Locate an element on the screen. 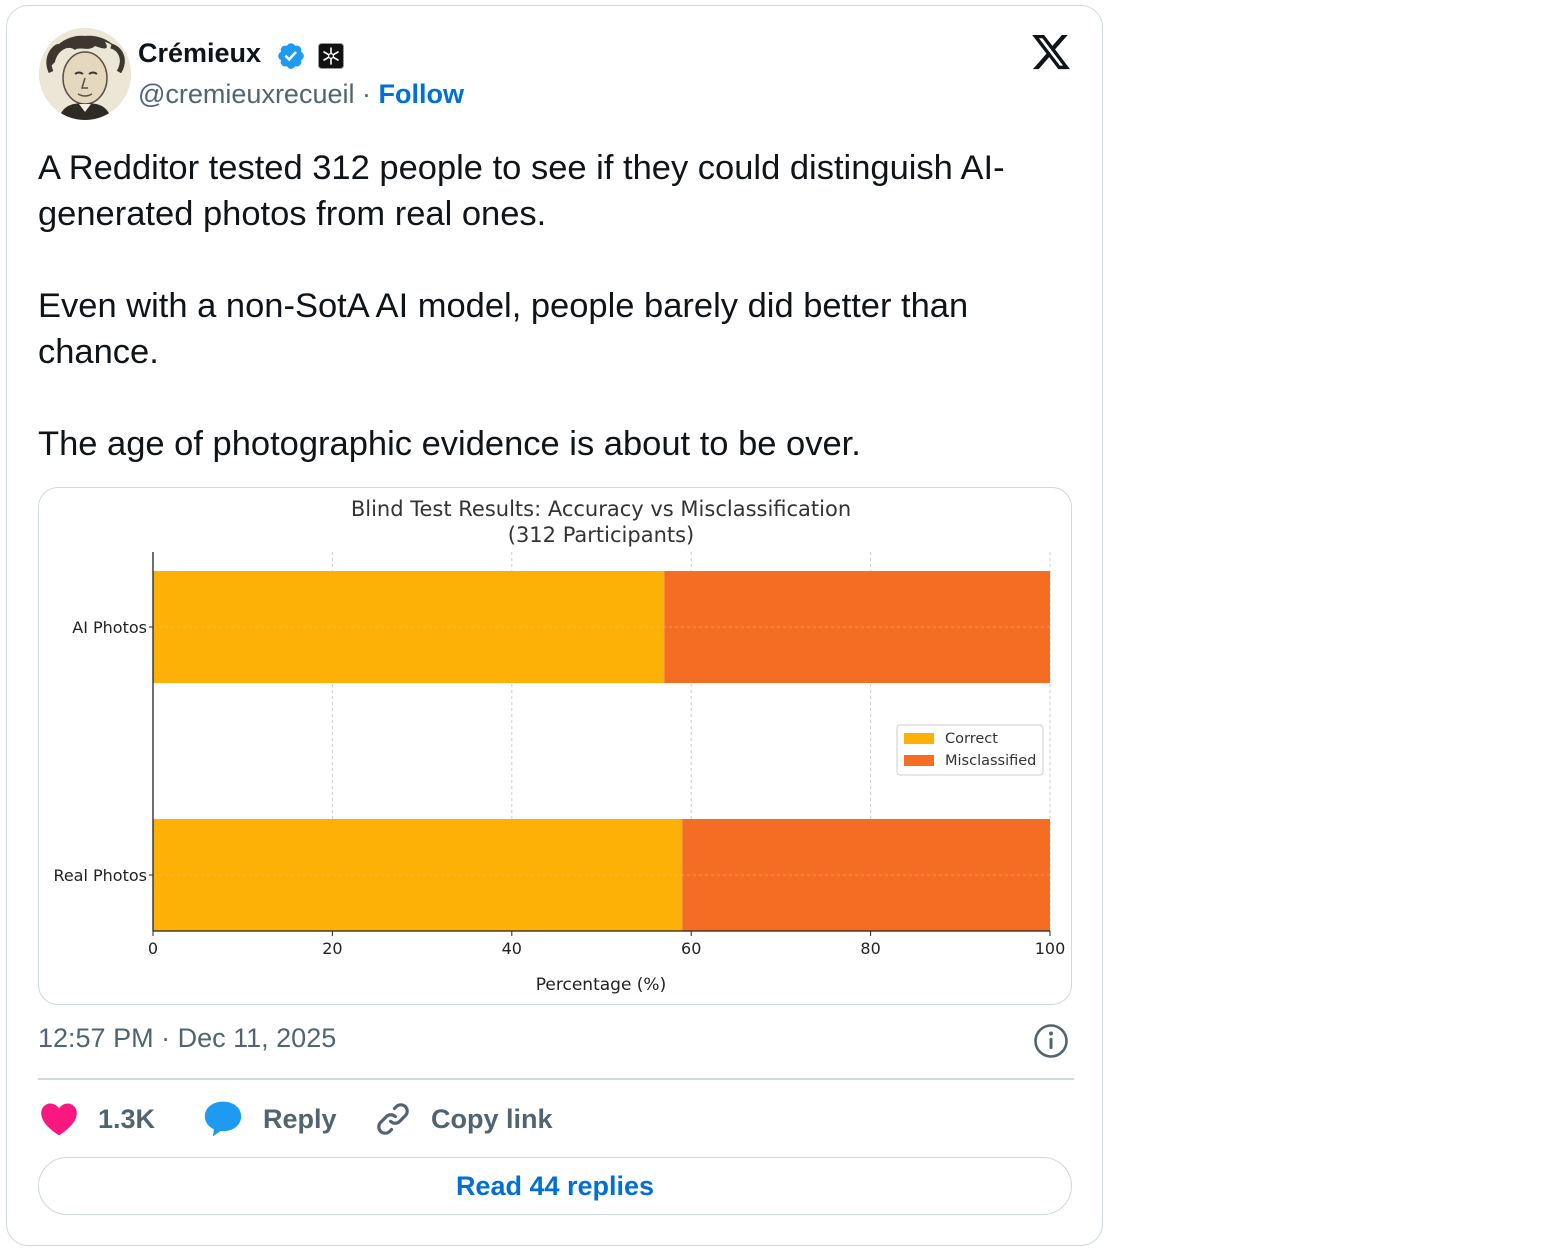 This screenshot has height=1254, width=1564. legend-label: Correct is located at coordinates (971, 739).